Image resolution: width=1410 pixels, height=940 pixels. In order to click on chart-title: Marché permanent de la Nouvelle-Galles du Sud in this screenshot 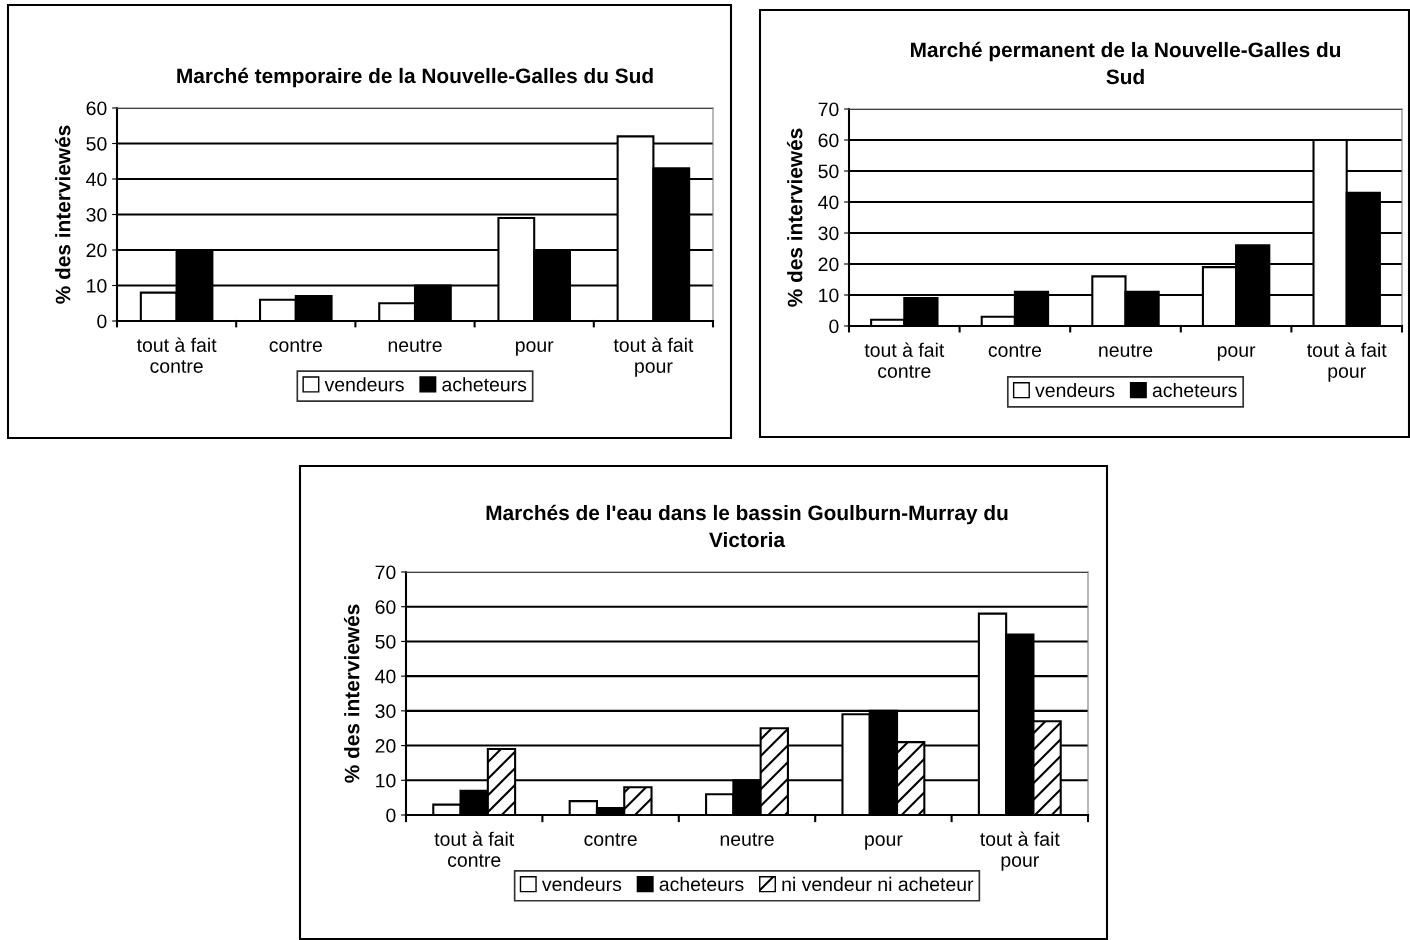, I will do `click(1125, 63)`.